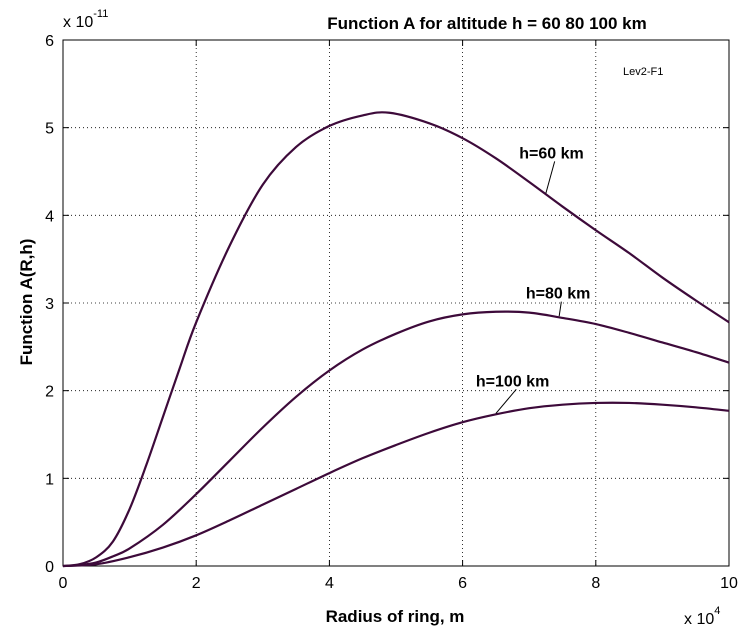  I want to click on x-tick-label: 6, so click(462, 583).